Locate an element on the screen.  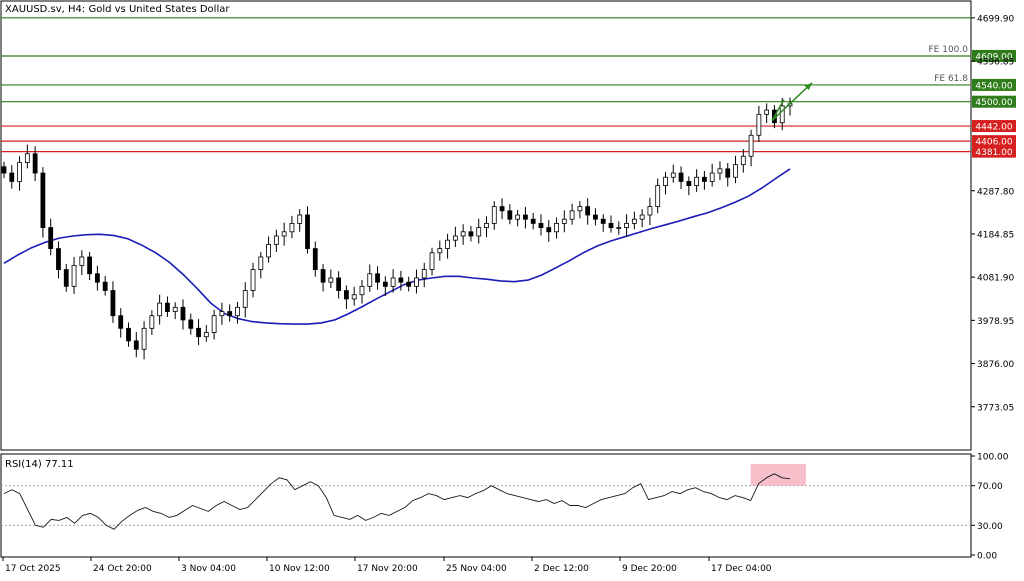
rsi-tick-label-1: 70.00 is located at coordinates (990, 487).